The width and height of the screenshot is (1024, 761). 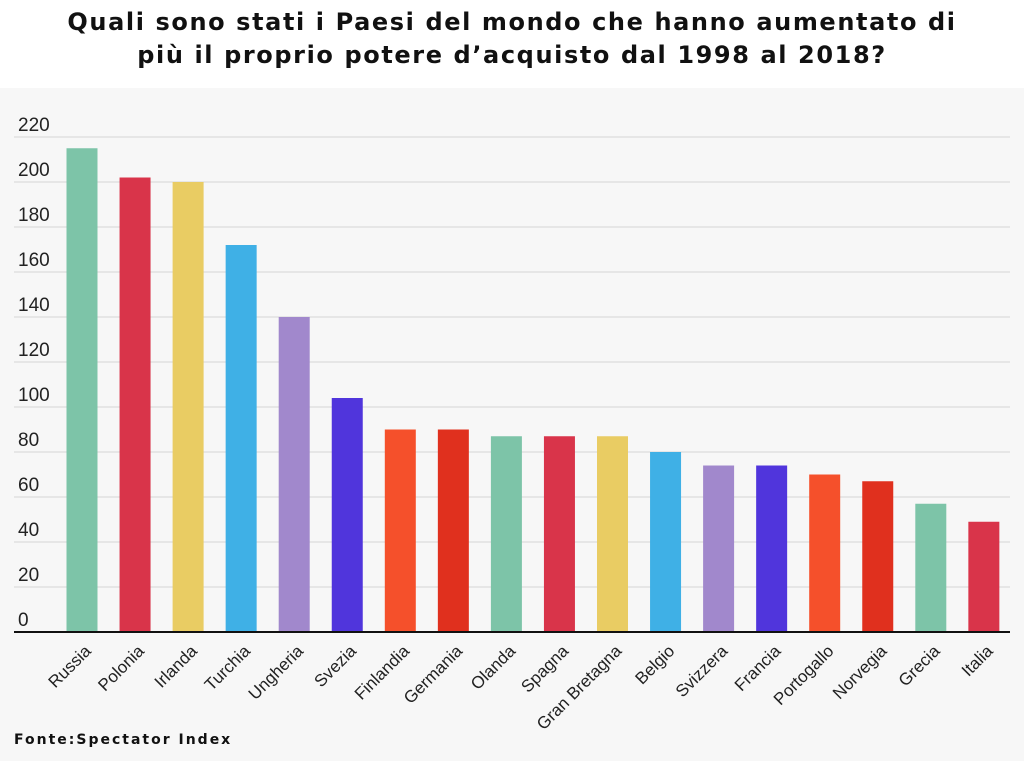 What do you see at coordinates (336, 666) in the screenshot?
I see `x-tick-label: Svezia` at bounding box center [336, 666].